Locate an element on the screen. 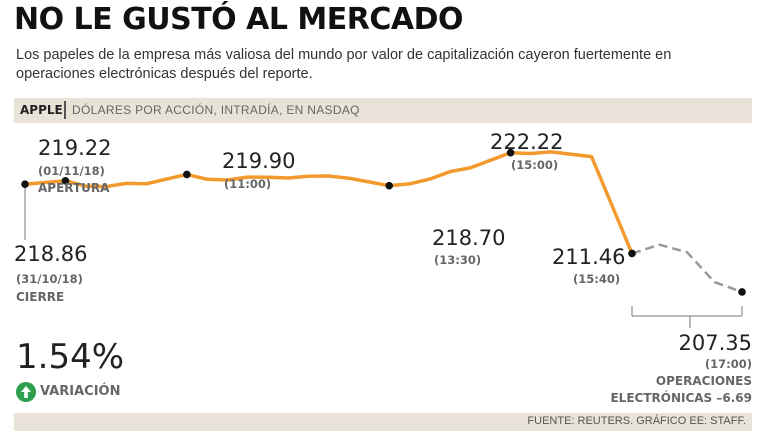 The width and height of the screenshot is (768, 436). close-date: (31/10/18) is located at coordinates (49, 279).